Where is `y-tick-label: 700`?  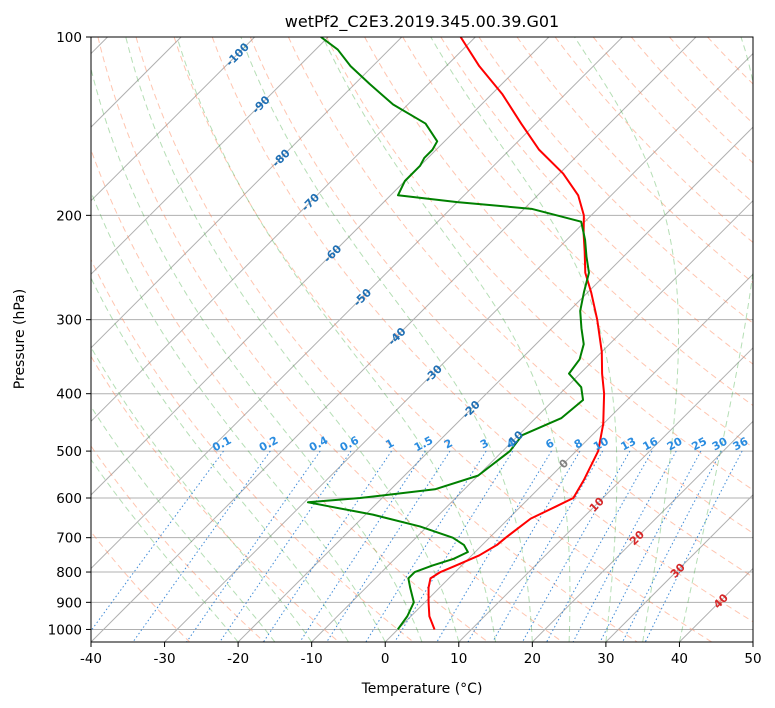
y-tick-label: 700 is located at coordinates (69, 539).